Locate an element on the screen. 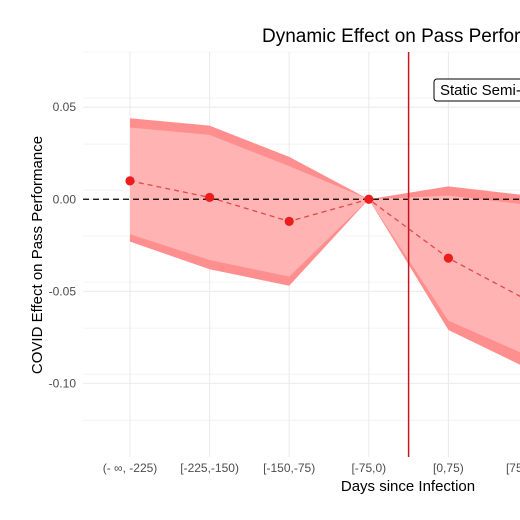 The image size is (520, 520). chart-title: Dynamic Effect on Pass Performance is located at coordinates (391, 36).